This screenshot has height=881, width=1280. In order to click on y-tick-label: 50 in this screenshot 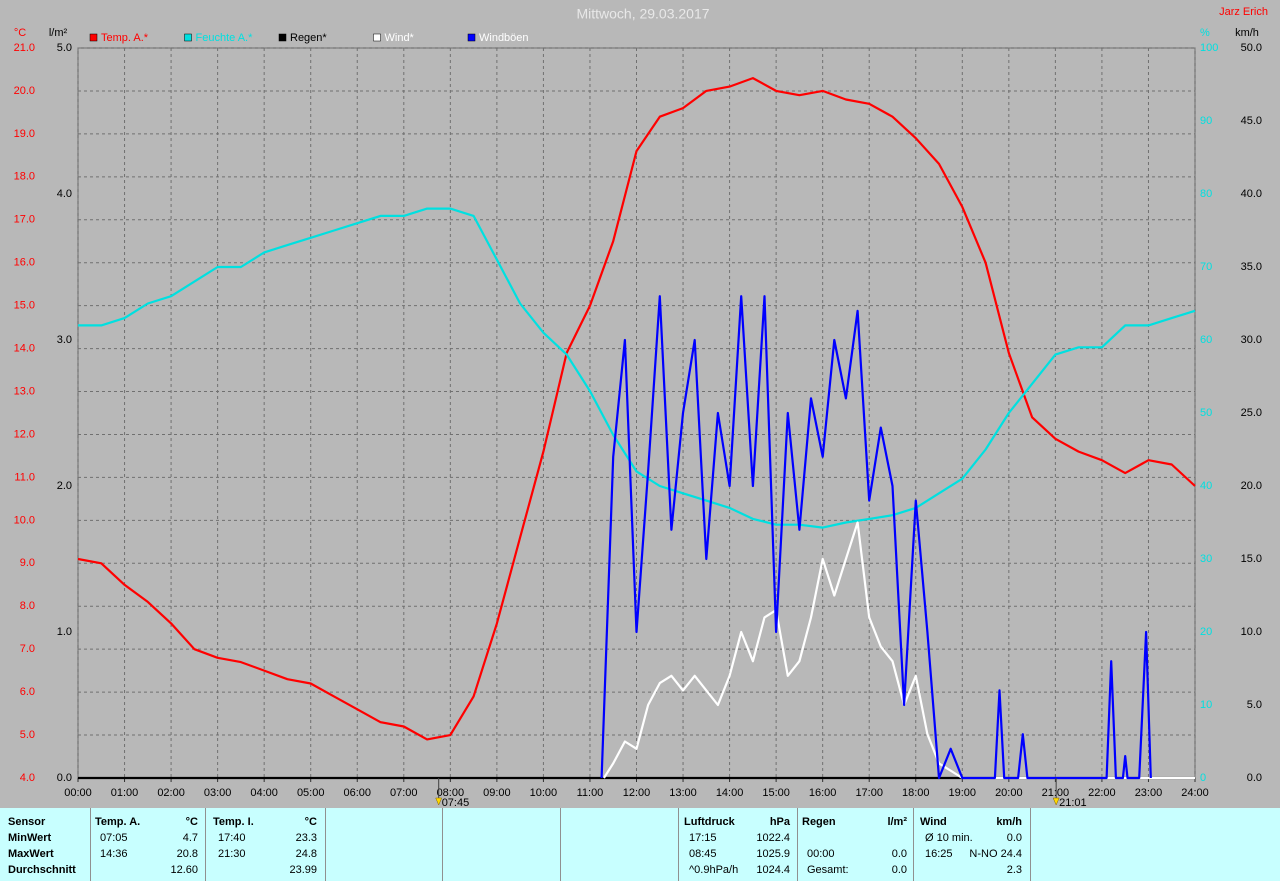, I will do `click(1206, 413)`.